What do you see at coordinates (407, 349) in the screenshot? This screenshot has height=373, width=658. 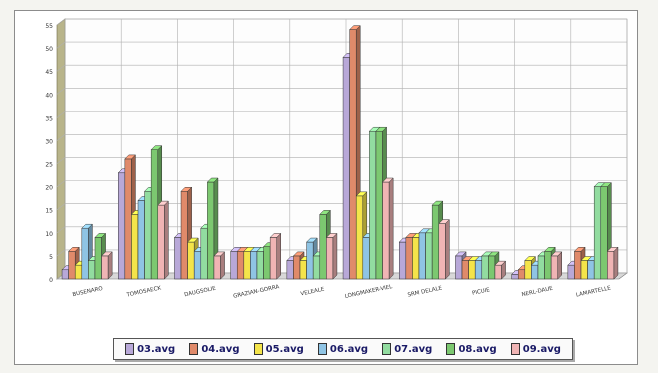 I see `legend-item: 07.avg` at bounding box center [407, 349].